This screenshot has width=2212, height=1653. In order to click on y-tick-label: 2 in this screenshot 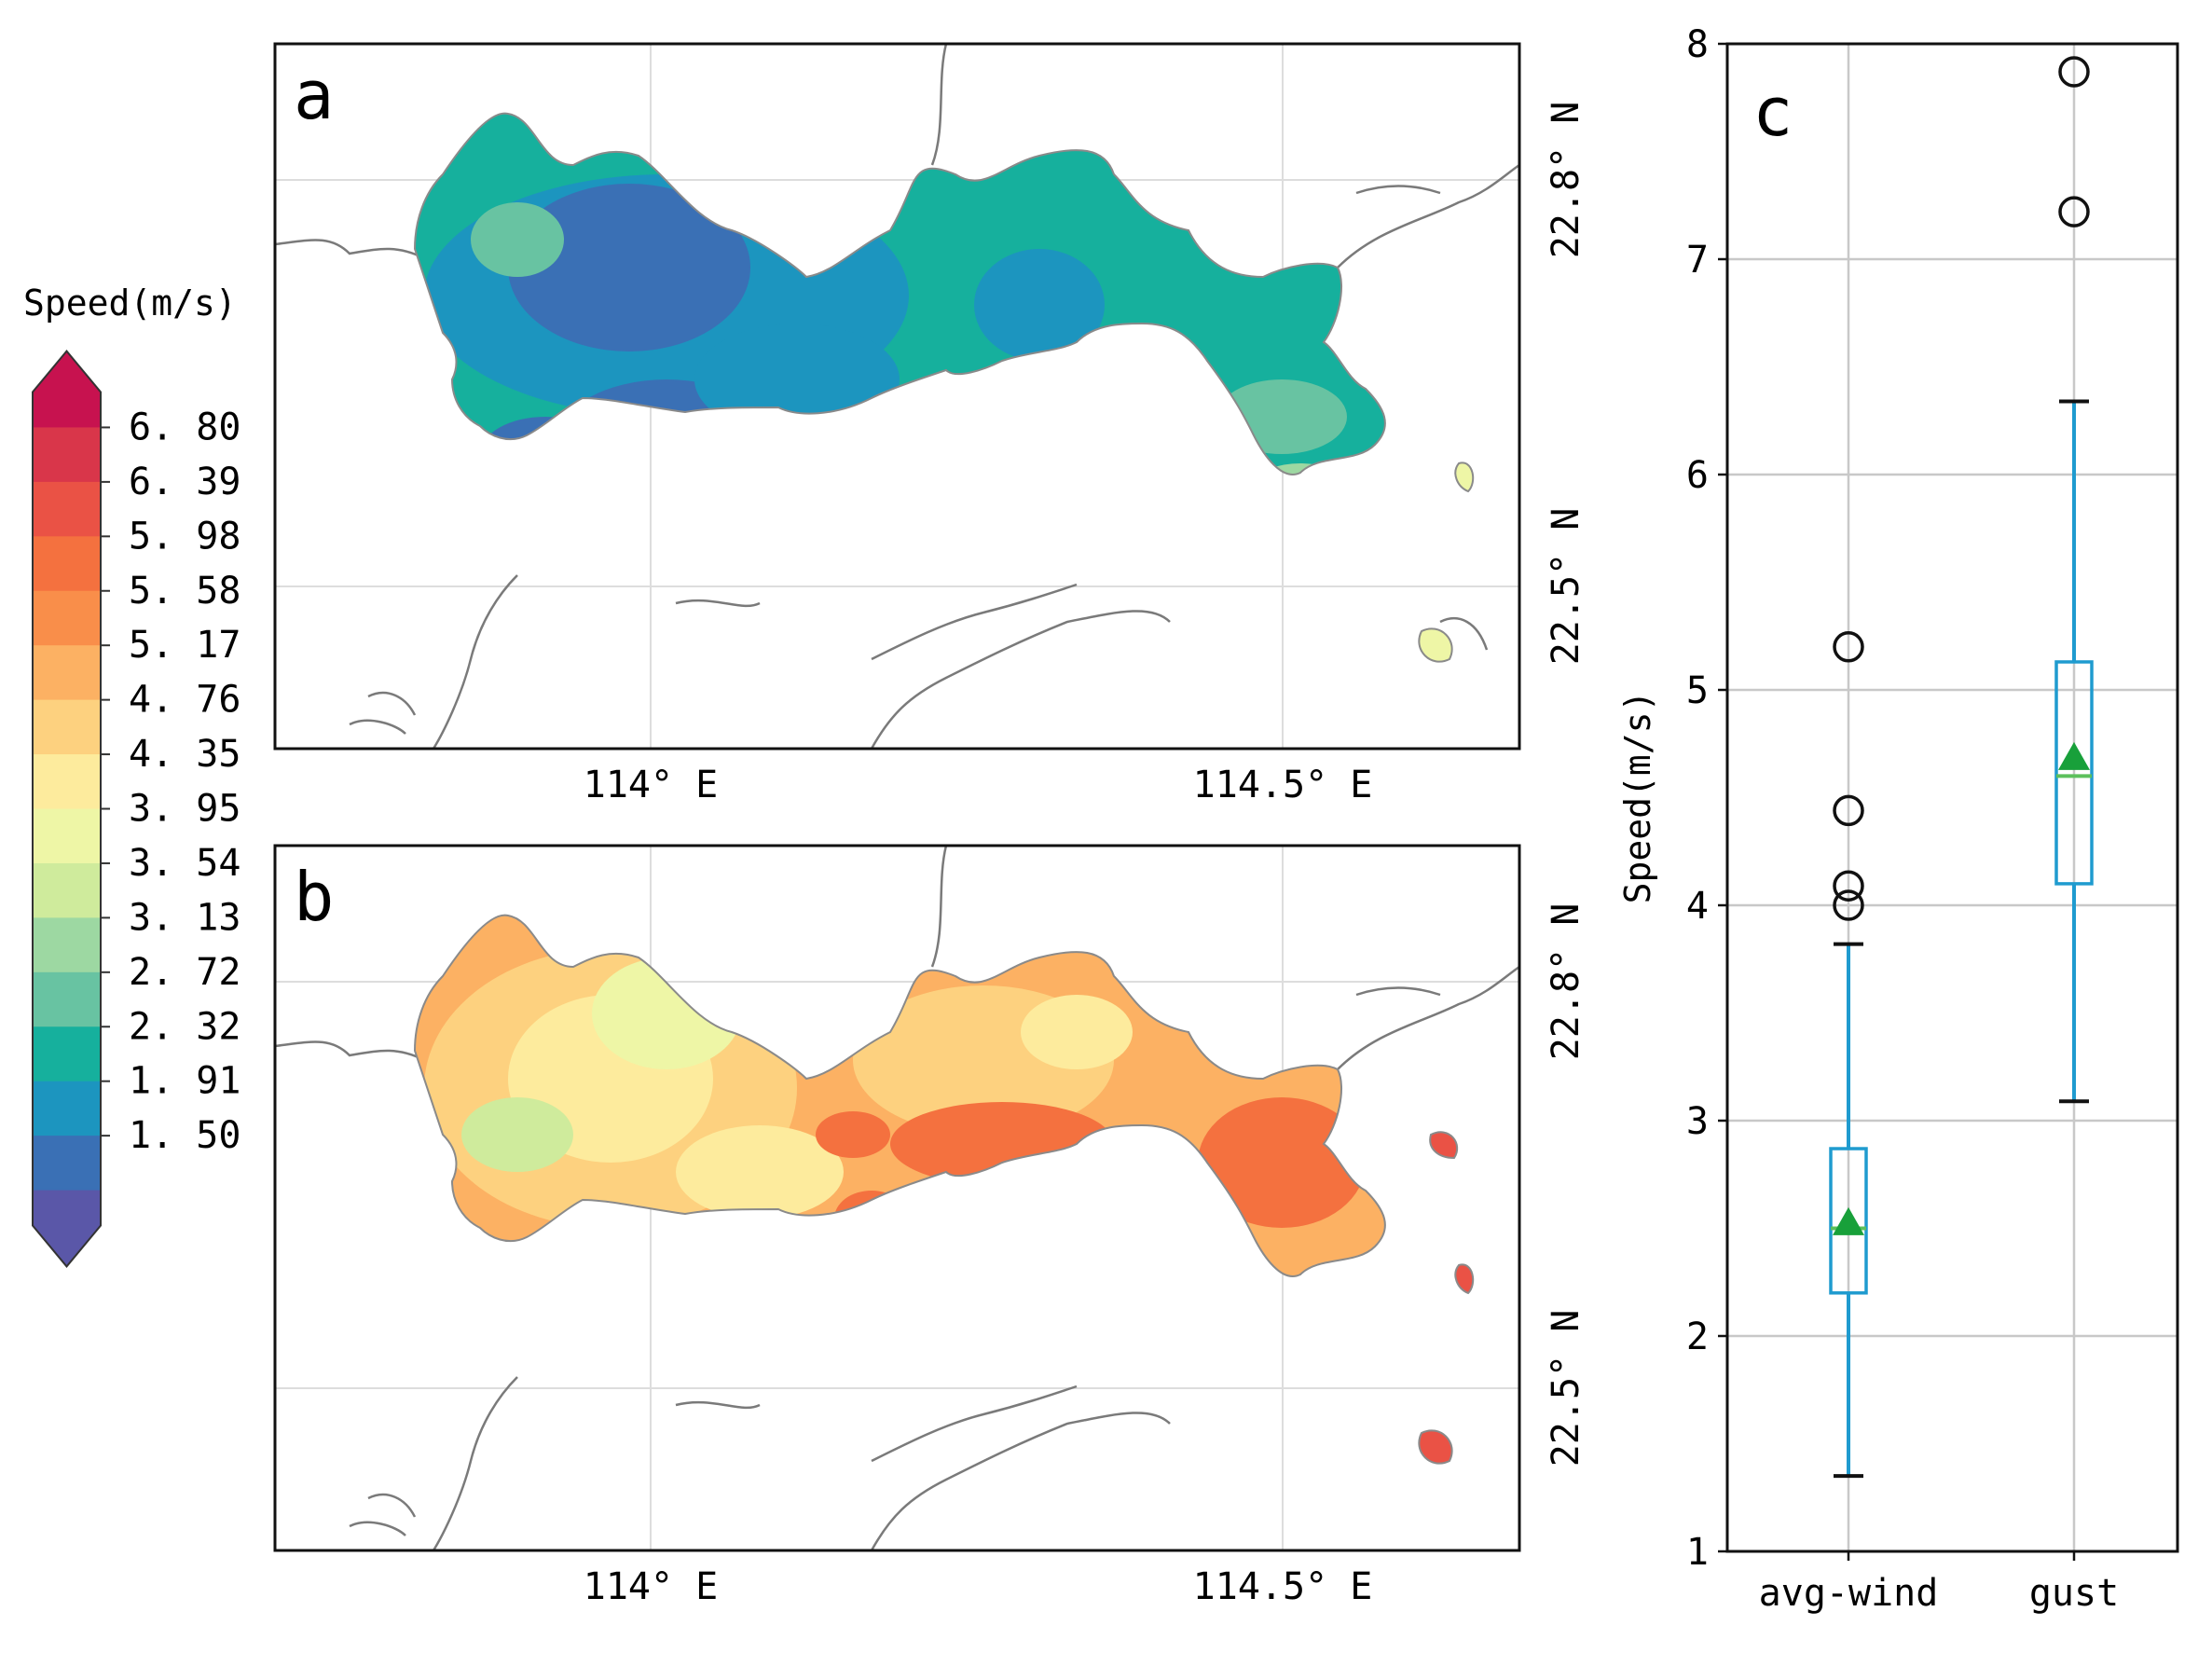, I will do `click(1697, 1337)`.